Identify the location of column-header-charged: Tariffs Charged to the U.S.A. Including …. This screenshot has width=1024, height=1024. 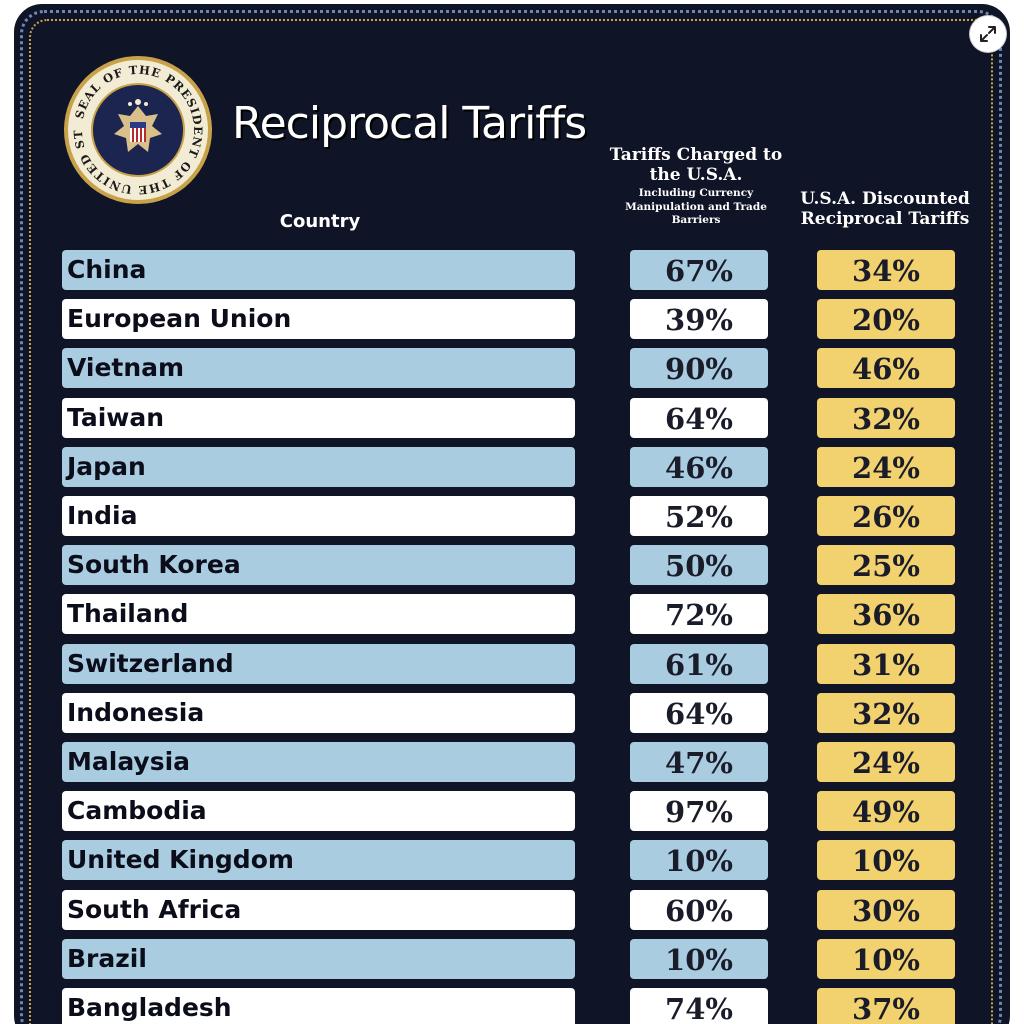
(696, 186).